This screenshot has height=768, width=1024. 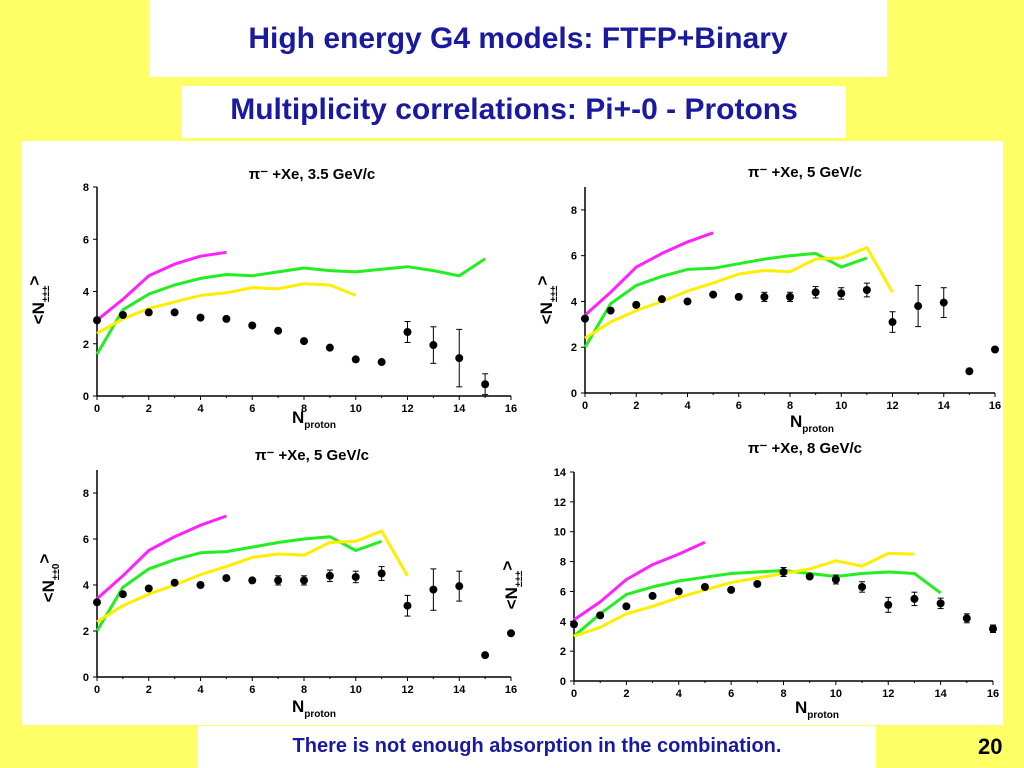 I want to click on title-box, so click(x=518, y=38).